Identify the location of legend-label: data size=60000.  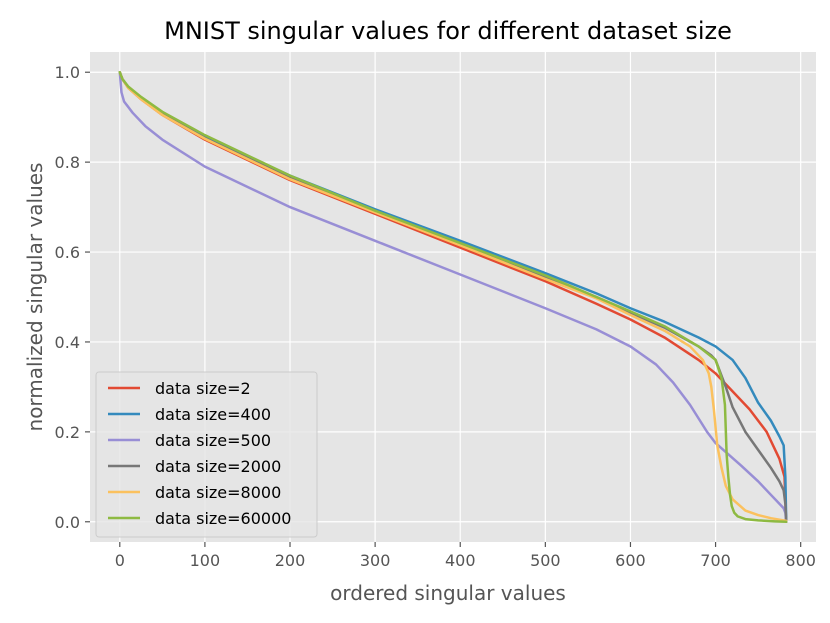
(223, 518).